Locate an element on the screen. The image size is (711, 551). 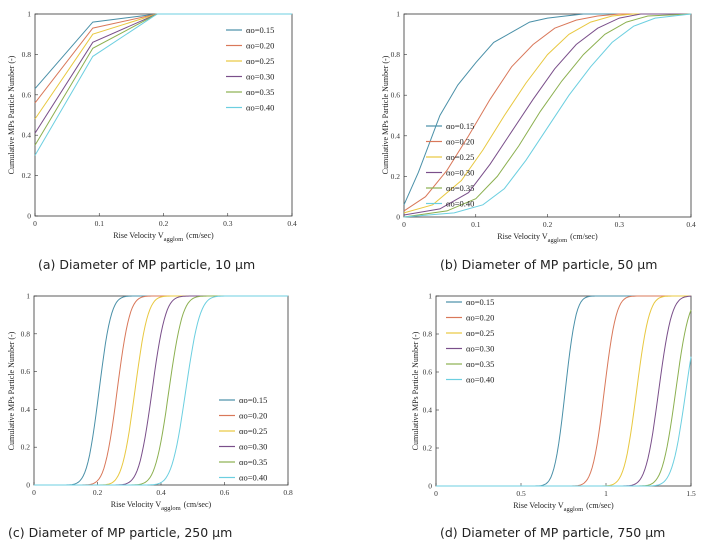
chart-b-caption: (b) Diameter of MP particle, 50 μm is located at coordinates (549, 264).